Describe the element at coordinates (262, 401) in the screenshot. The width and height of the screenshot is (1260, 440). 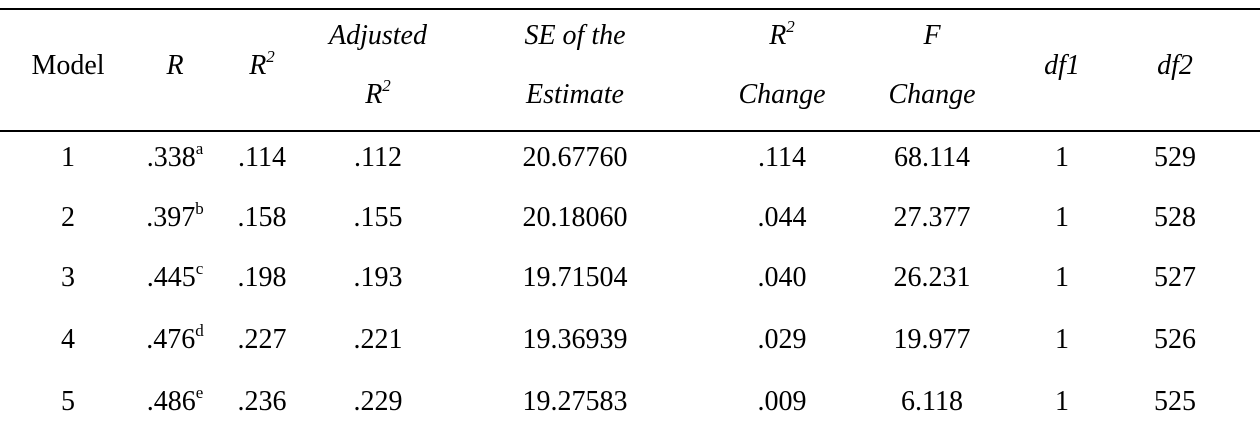
I see `cell-text: .236` at that location.